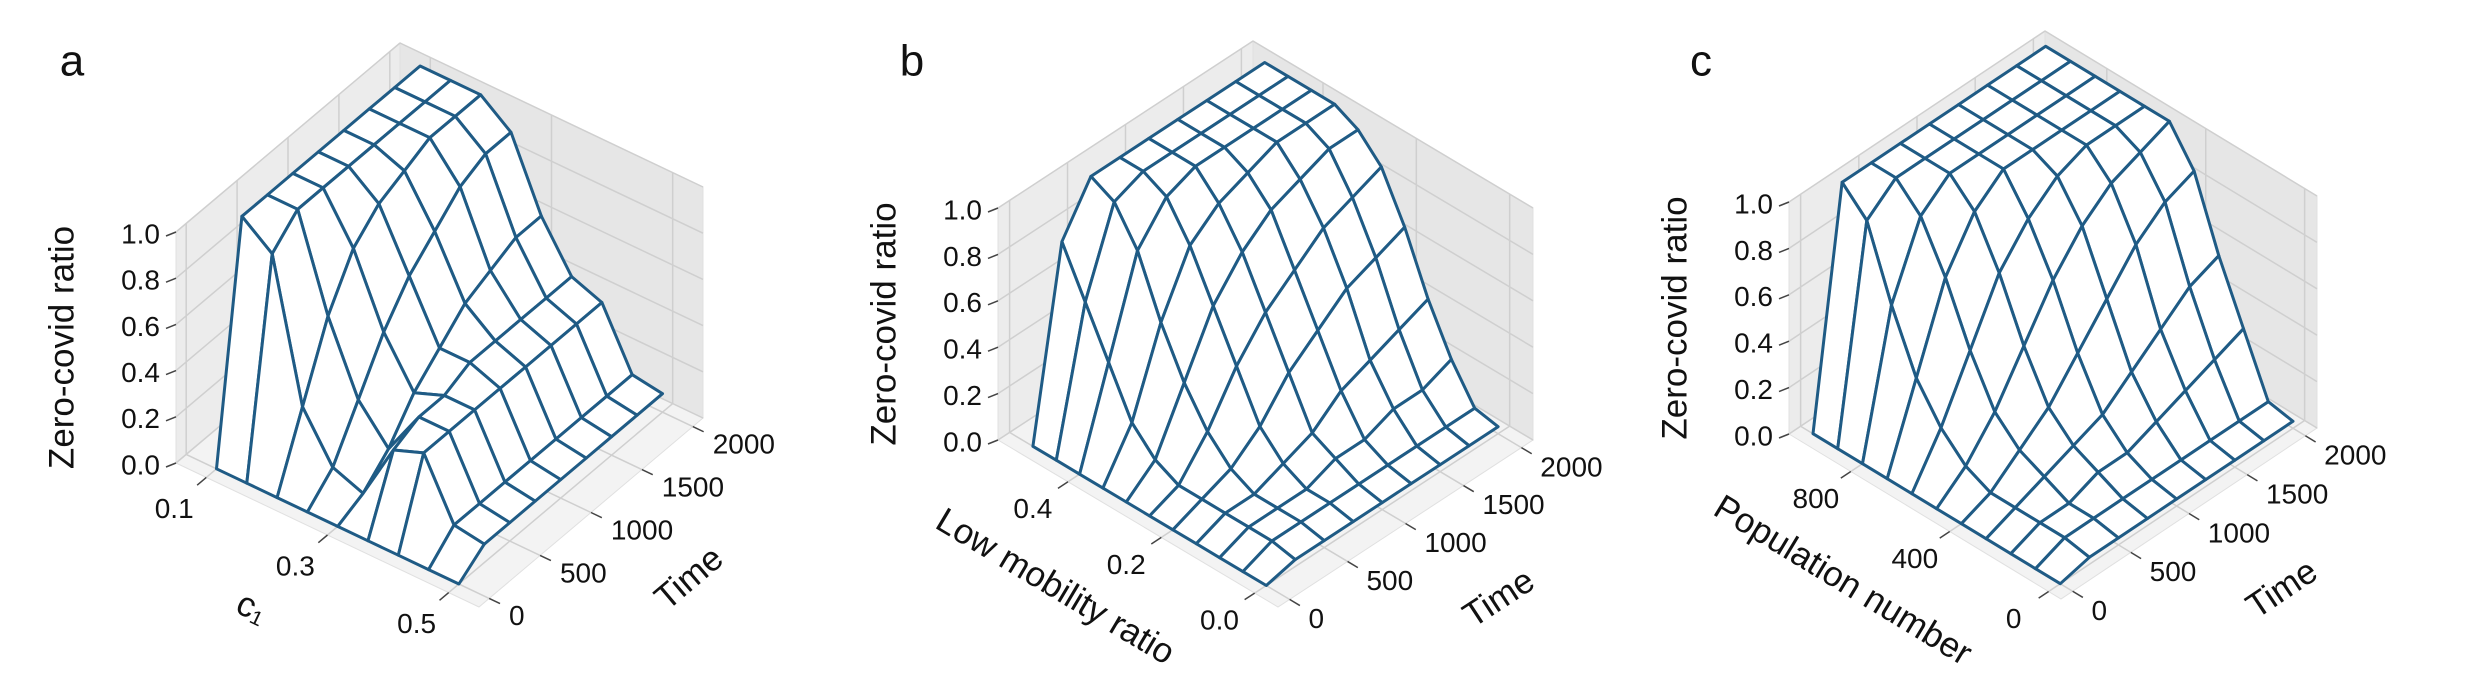 The height and width of the screenshot is (689, 2469). Describe the element at coordinates (912, 61) in the screenshot. I see `panel-label: b` at that location.